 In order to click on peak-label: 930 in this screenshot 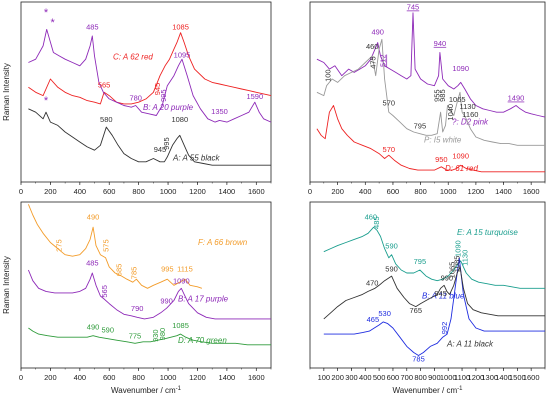, I will do `click(155, 335)`.